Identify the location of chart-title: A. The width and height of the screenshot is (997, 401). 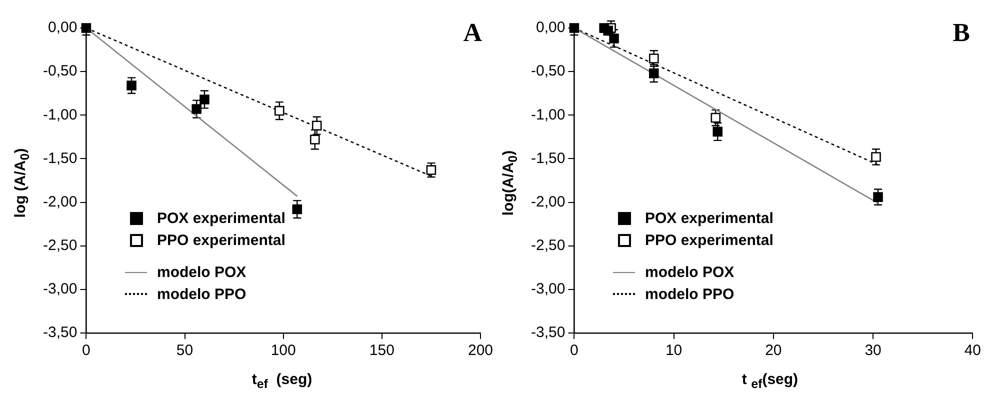
(472, 33).